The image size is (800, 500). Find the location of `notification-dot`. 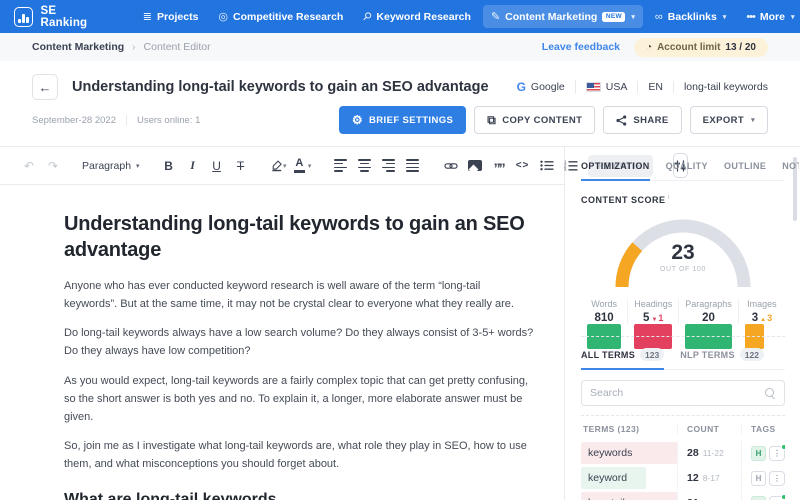

notification-dot is located at coordinates (783, 496).